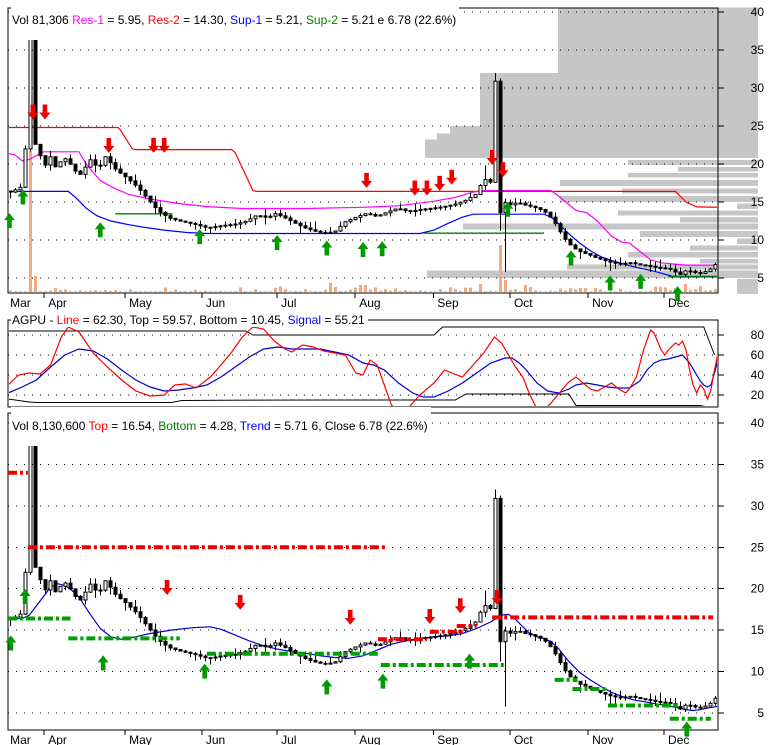 The height and width of the screenshot is (745, 780). I want to click on legend-part: Top, so click(98, 426).